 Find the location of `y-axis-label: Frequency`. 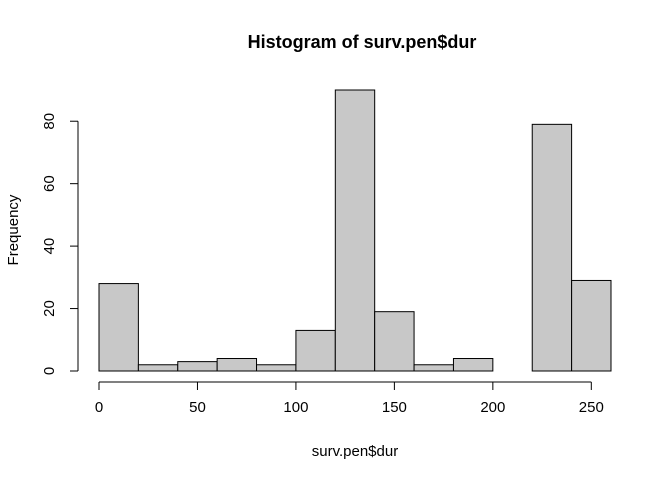

y-axis-label: Frequency is located at coordinates (13, 229).